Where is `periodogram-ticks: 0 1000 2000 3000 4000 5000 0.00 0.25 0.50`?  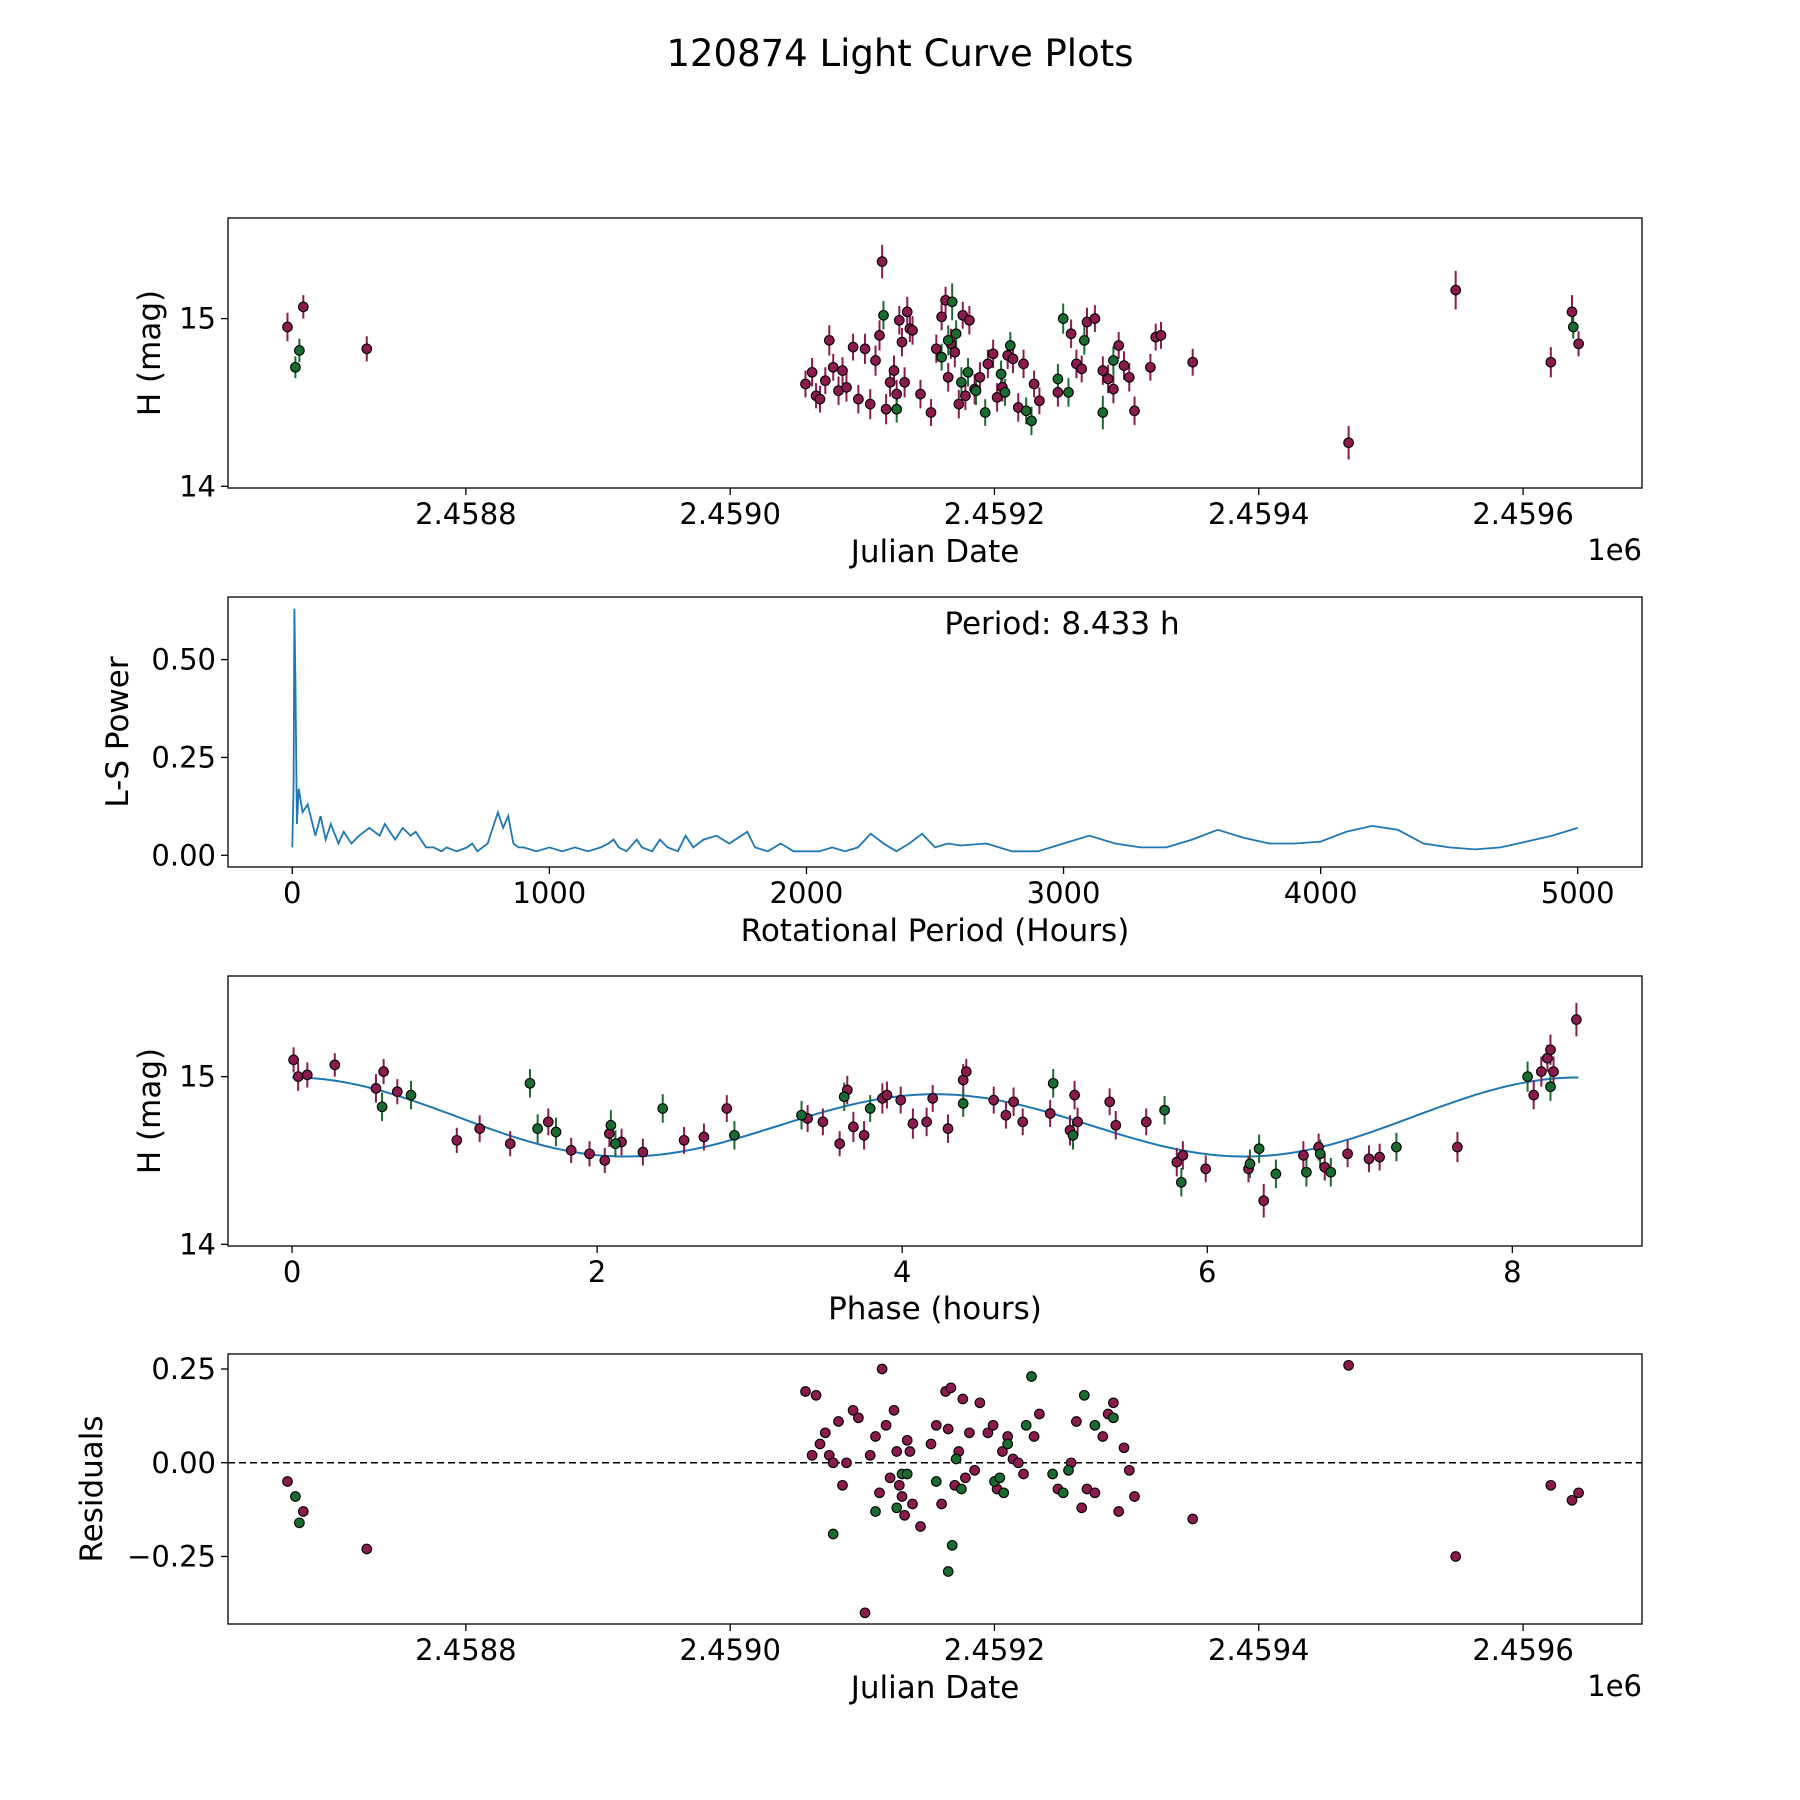 periodogram-ticks: 0 1000 2000 3000 4000 5000 0.00 0.25 0.50 is located at coordinates (882, 776).